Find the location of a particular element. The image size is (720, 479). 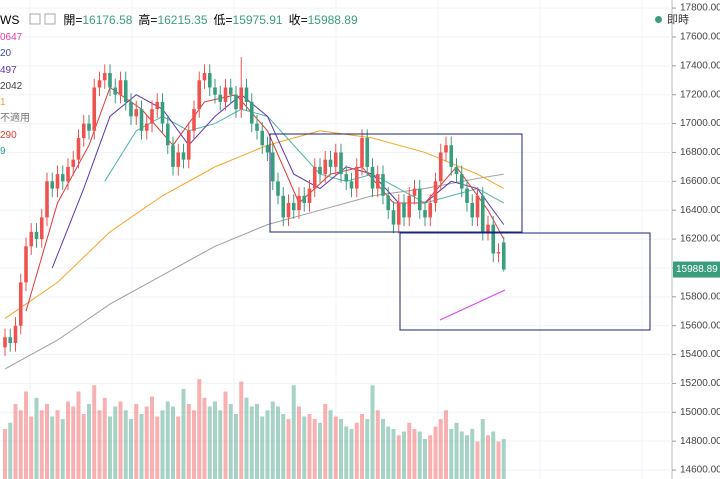

ohlc-label: 低= is located at coordinates (223, 20).